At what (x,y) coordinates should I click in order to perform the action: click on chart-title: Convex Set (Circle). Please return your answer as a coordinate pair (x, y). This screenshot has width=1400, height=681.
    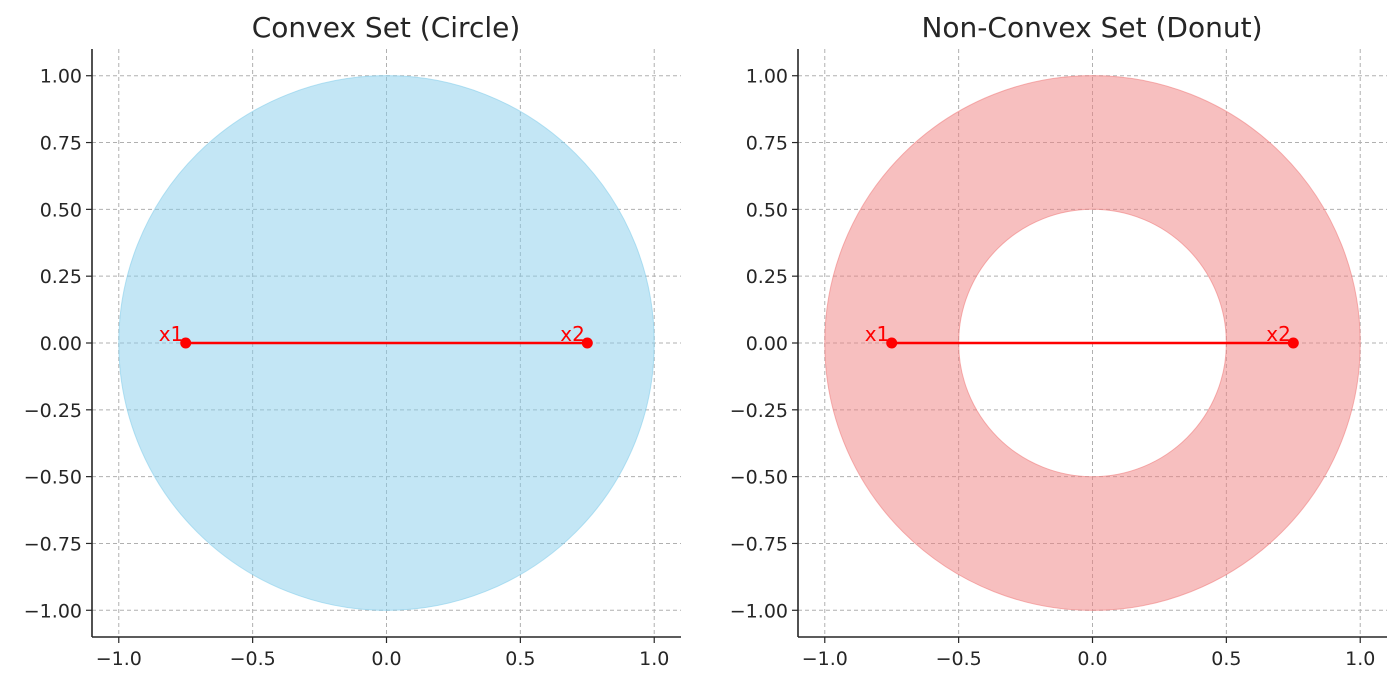
    Looking at the image, I should click on (386, 27).